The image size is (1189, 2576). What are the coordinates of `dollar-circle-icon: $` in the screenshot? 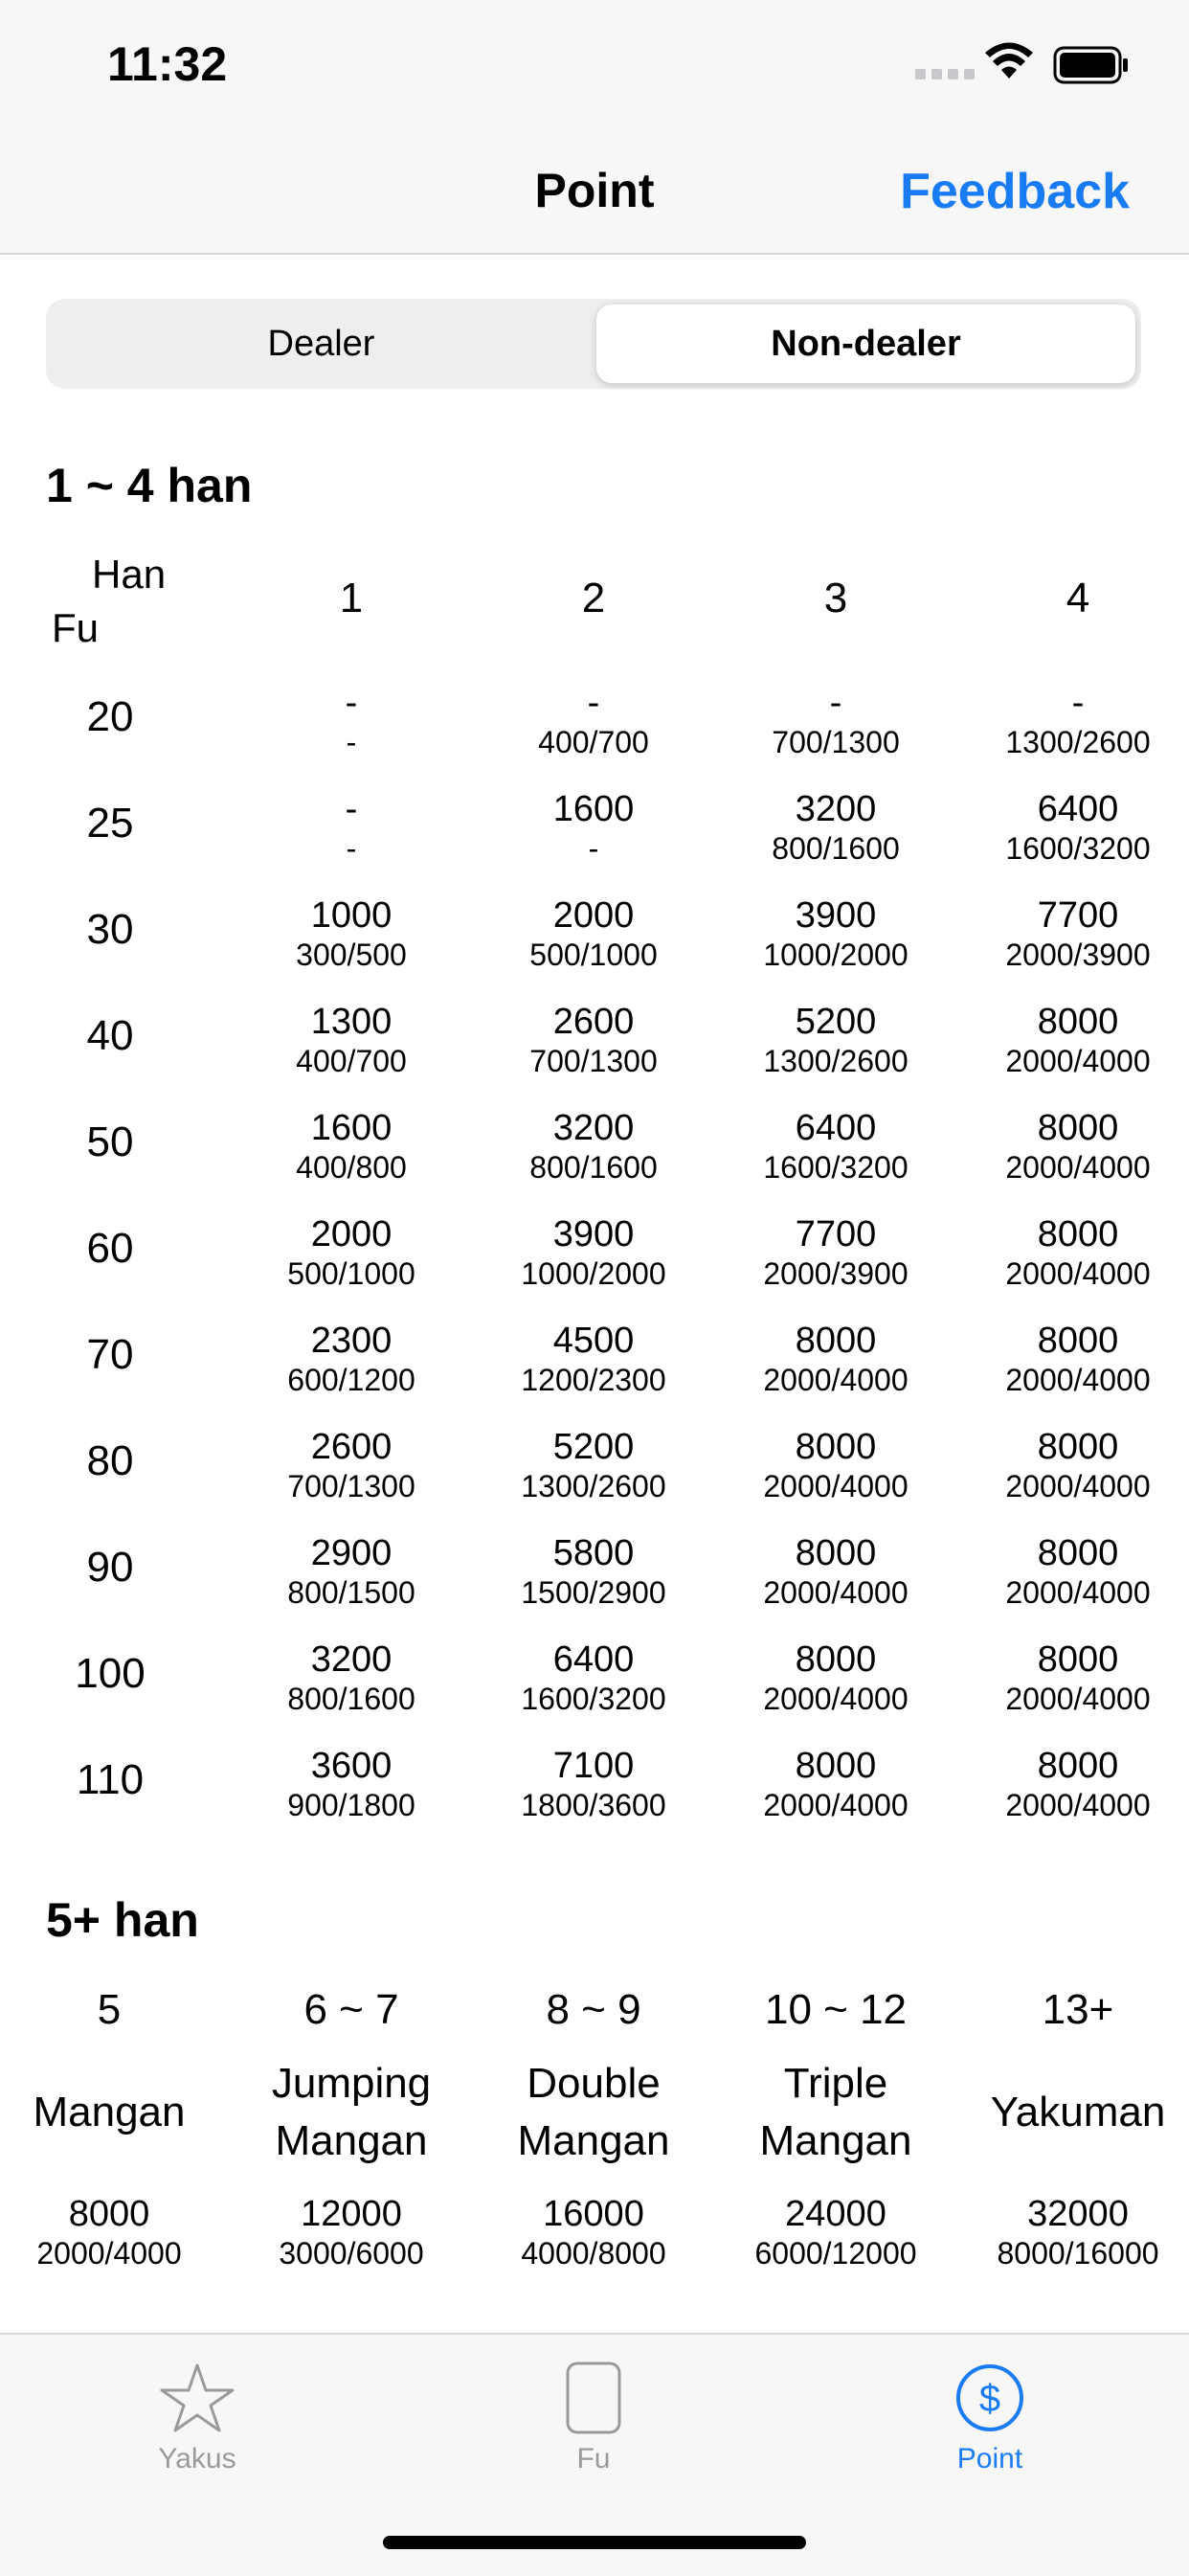 It's located at (989, 2397).